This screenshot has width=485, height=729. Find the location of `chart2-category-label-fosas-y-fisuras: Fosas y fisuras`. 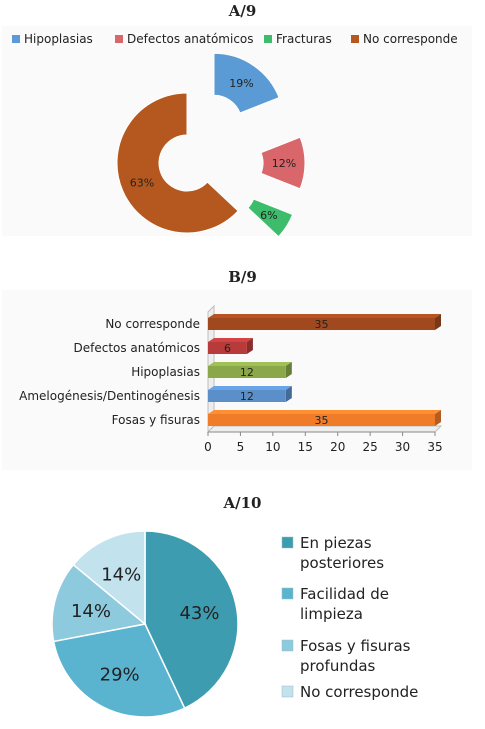

chart2-category-label-fosas-y-fisuras: Fosas y fisuras is located at coordinates (156, 420).